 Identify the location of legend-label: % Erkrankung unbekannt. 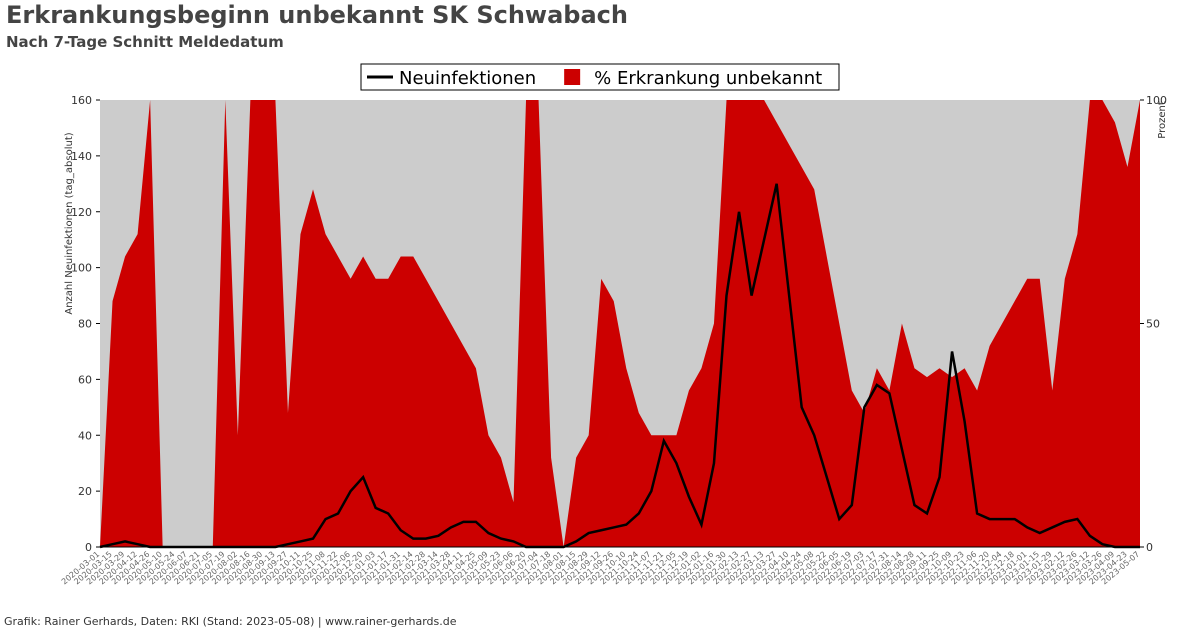
(708, 78).